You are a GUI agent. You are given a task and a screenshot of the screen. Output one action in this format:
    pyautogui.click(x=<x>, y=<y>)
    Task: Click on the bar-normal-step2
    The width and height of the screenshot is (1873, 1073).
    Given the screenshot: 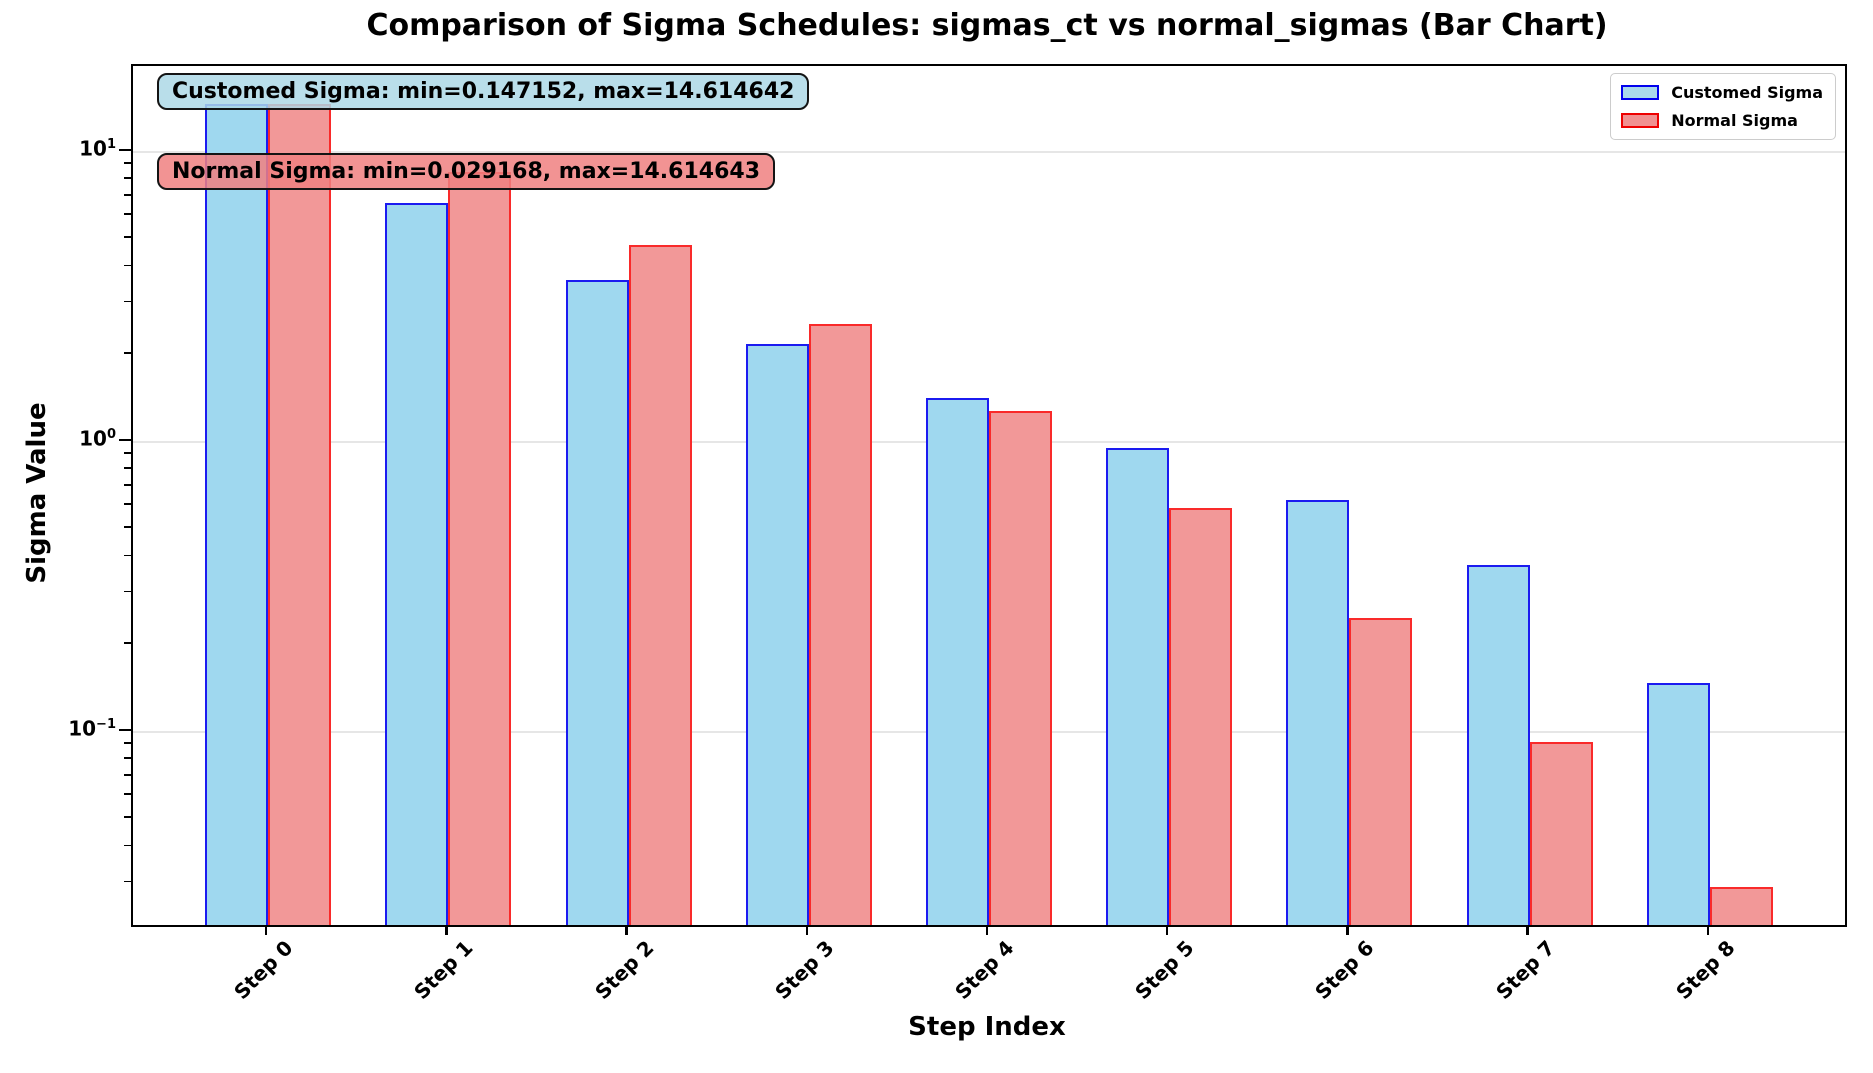 What is the action you would take?
    pyautogui.click(x=660, y=584)
    